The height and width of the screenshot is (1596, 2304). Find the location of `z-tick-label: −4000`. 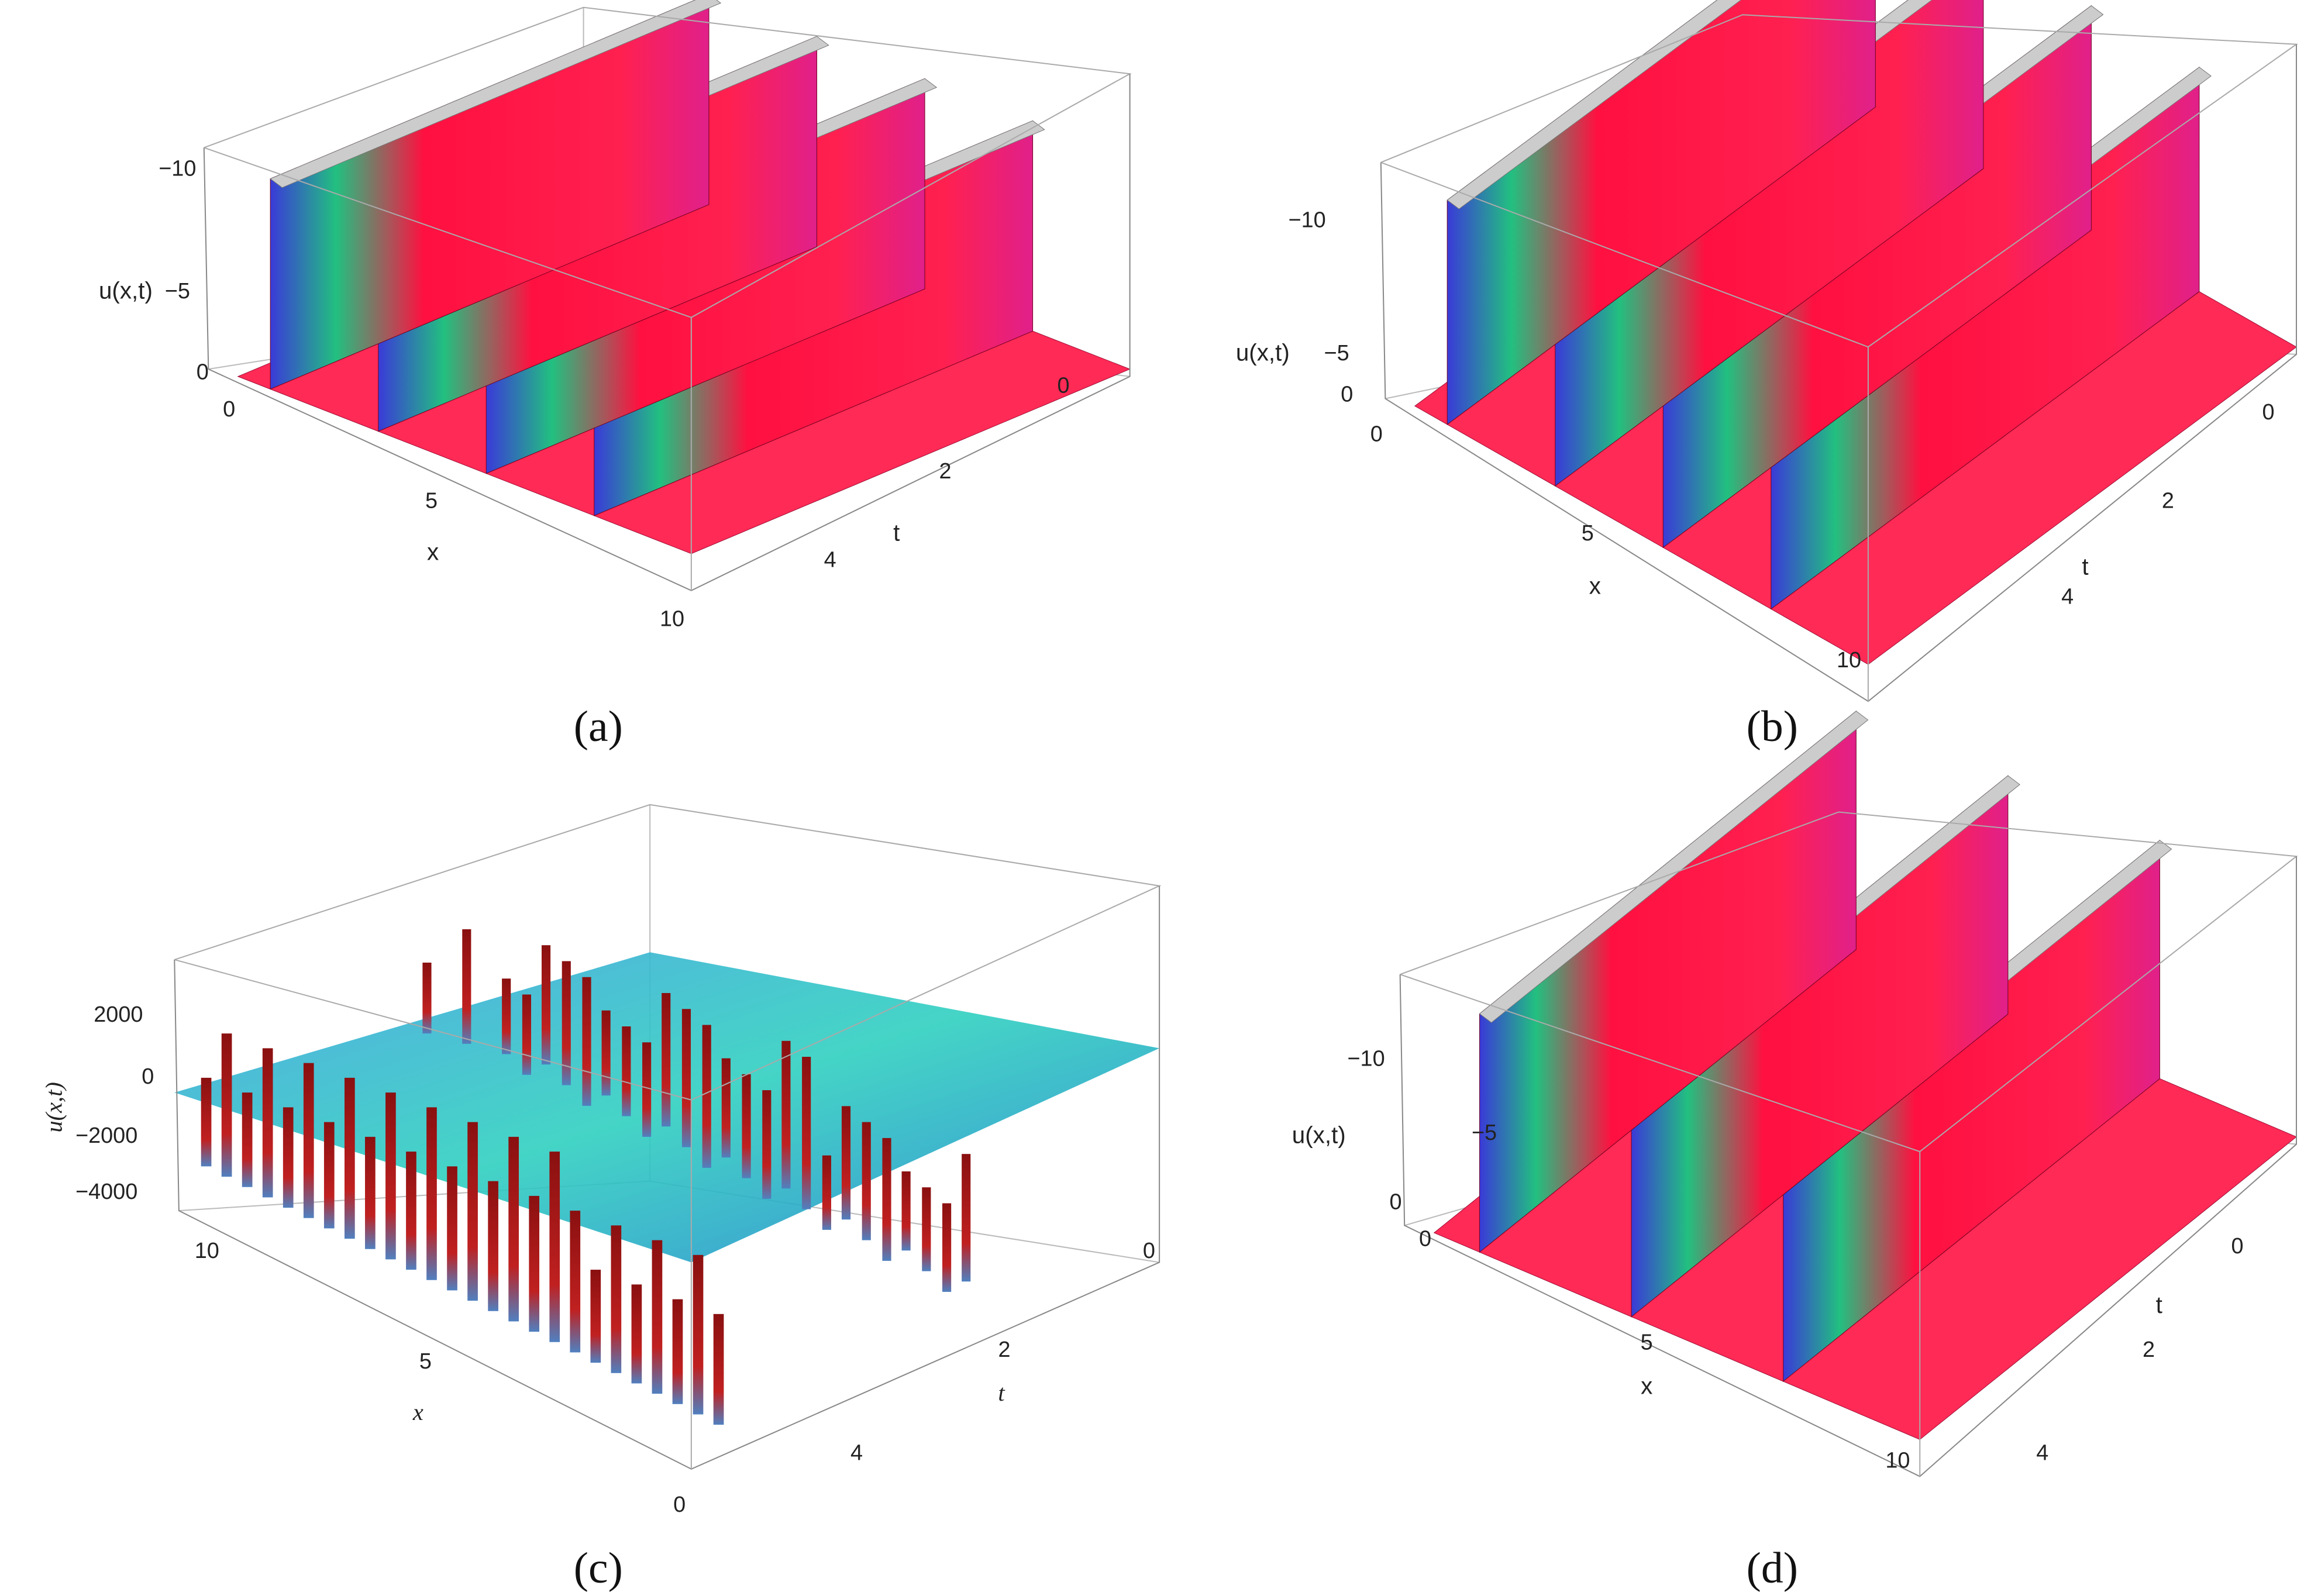

z-tick-label: −4000 is located at coordinates (106, 1192).